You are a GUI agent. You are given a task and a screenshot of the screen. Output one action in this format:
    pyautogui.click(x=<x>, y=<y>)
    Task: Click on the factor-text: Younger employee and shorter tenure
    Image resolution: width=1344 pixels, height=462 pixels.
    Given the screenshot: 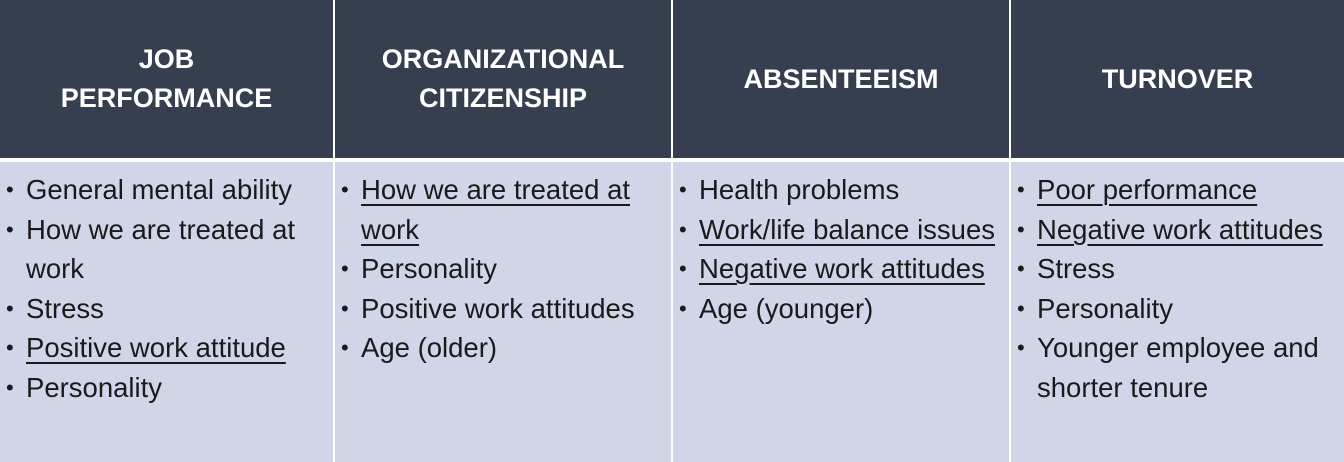 What is the action you would take?
    pyautogui.click(x=1178, y=367)
    